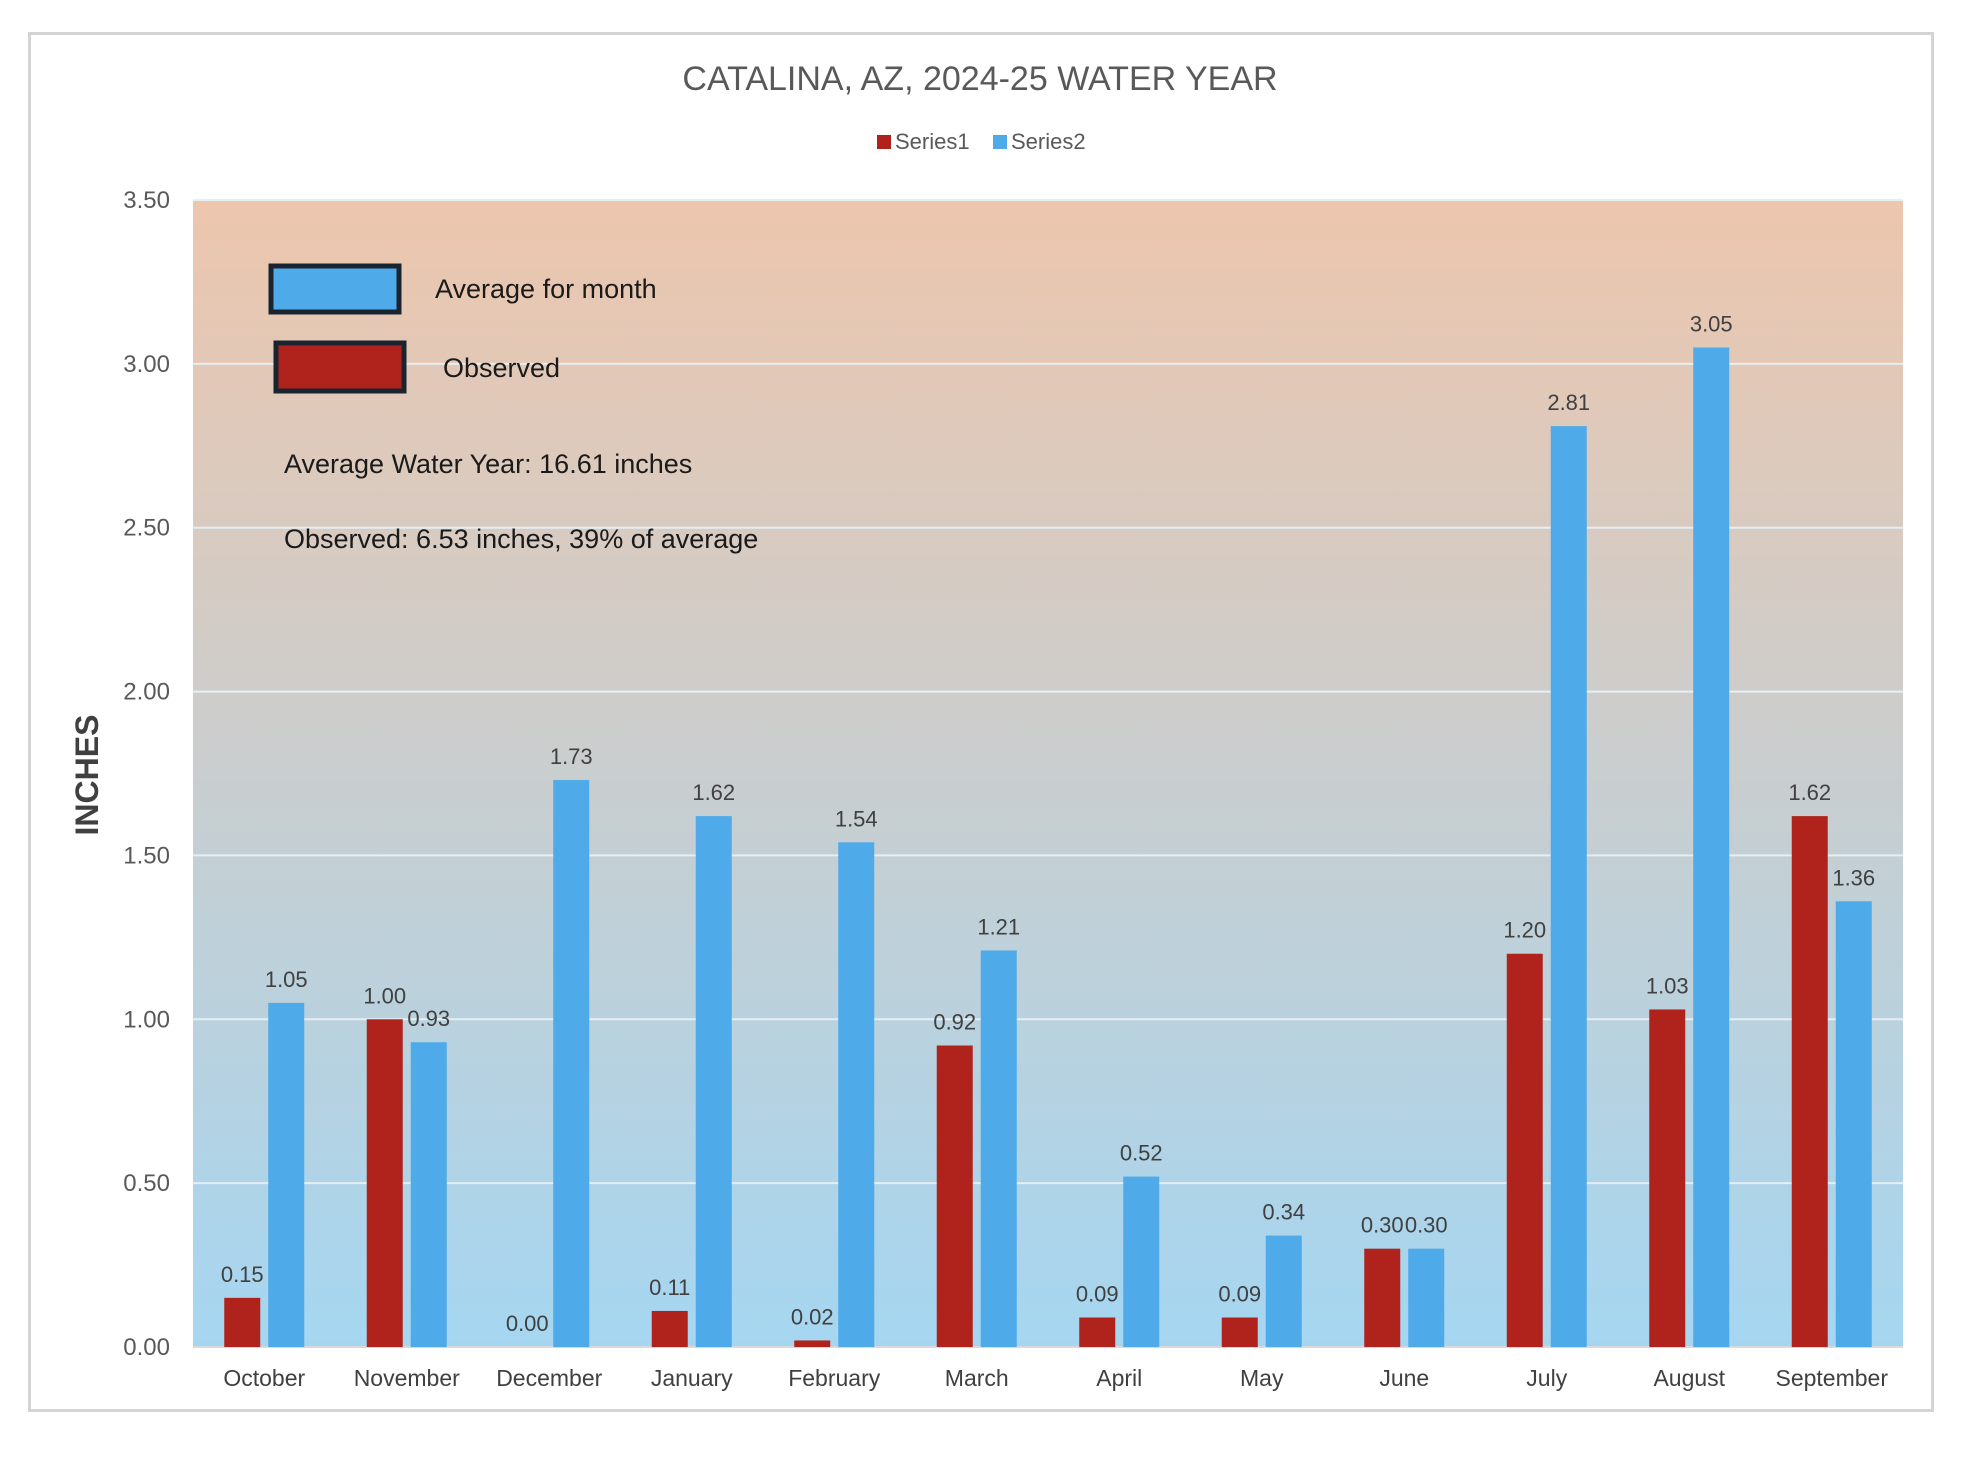  Describe the element at coordinates (1711, 323) in the screenshot. I see `data-label: 3.05` at that location.